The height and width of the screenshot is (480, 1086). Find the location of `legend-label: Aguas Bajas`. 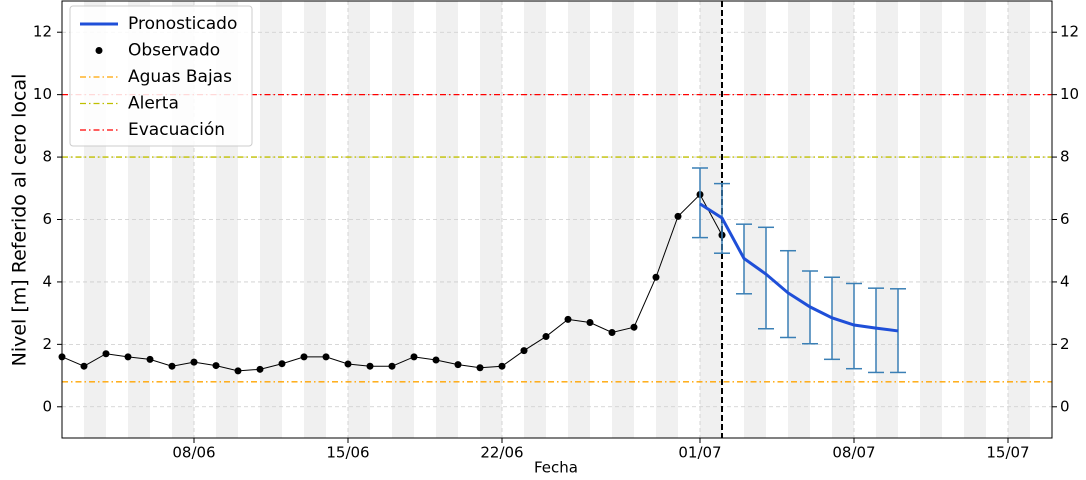

legend-label: Aguas Bajas is located at coordinates (180, 77).